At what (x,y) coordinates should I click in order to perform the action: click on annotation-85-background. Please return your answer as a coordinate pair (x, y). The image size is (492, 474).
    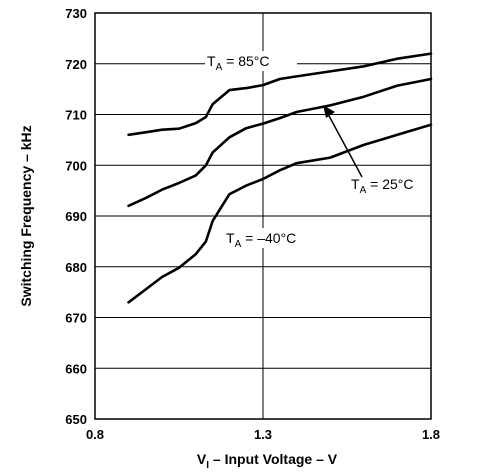
    Looking at the image, I should click on (251, 61).